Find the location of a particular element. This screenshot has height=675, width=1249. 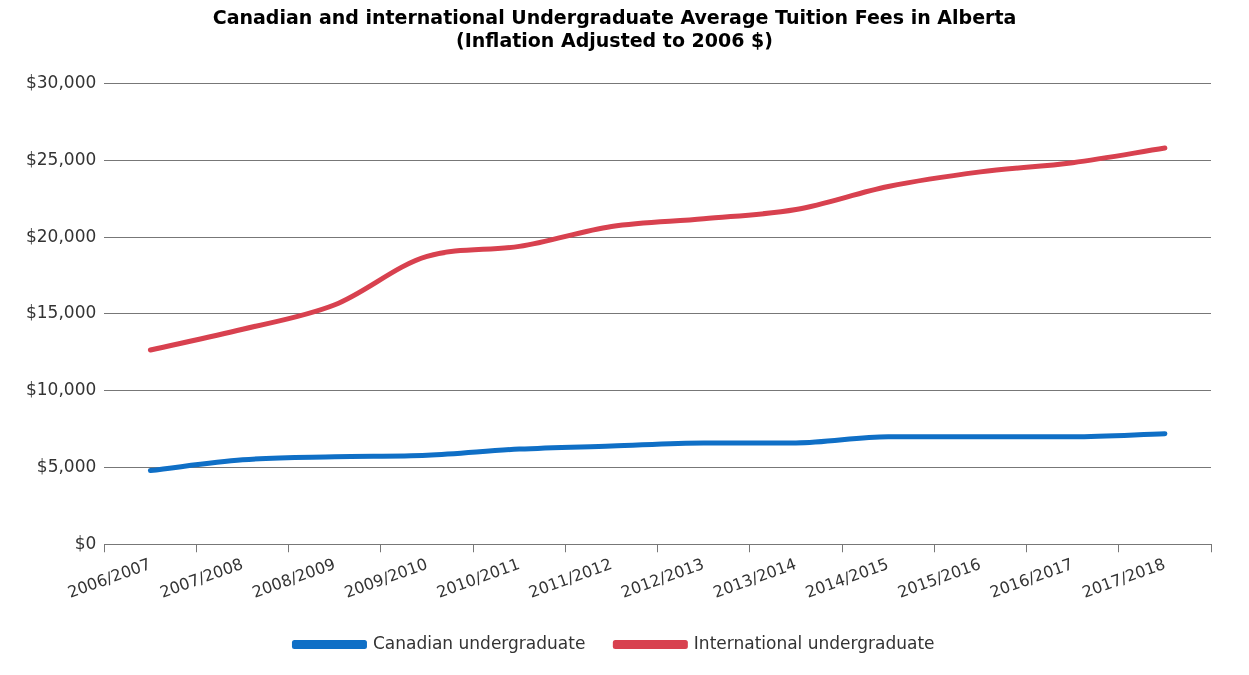

y-tick-label: $25,000 is located at coordinates (61, 158).